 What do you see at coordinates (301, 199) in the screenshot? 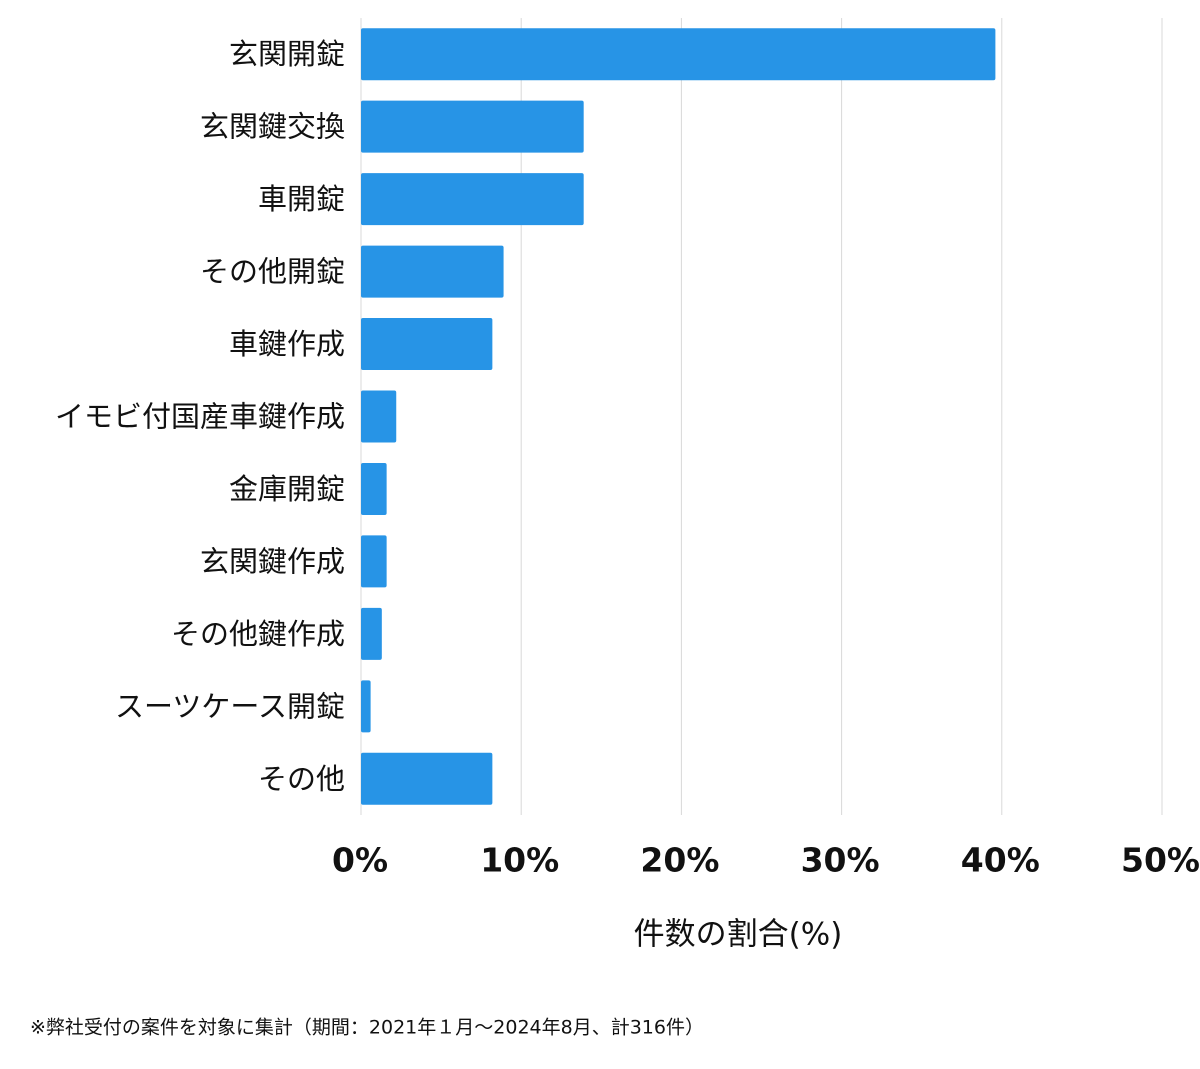
I see `y-tick-label: 車開錠` at bounding box center [301, 199].